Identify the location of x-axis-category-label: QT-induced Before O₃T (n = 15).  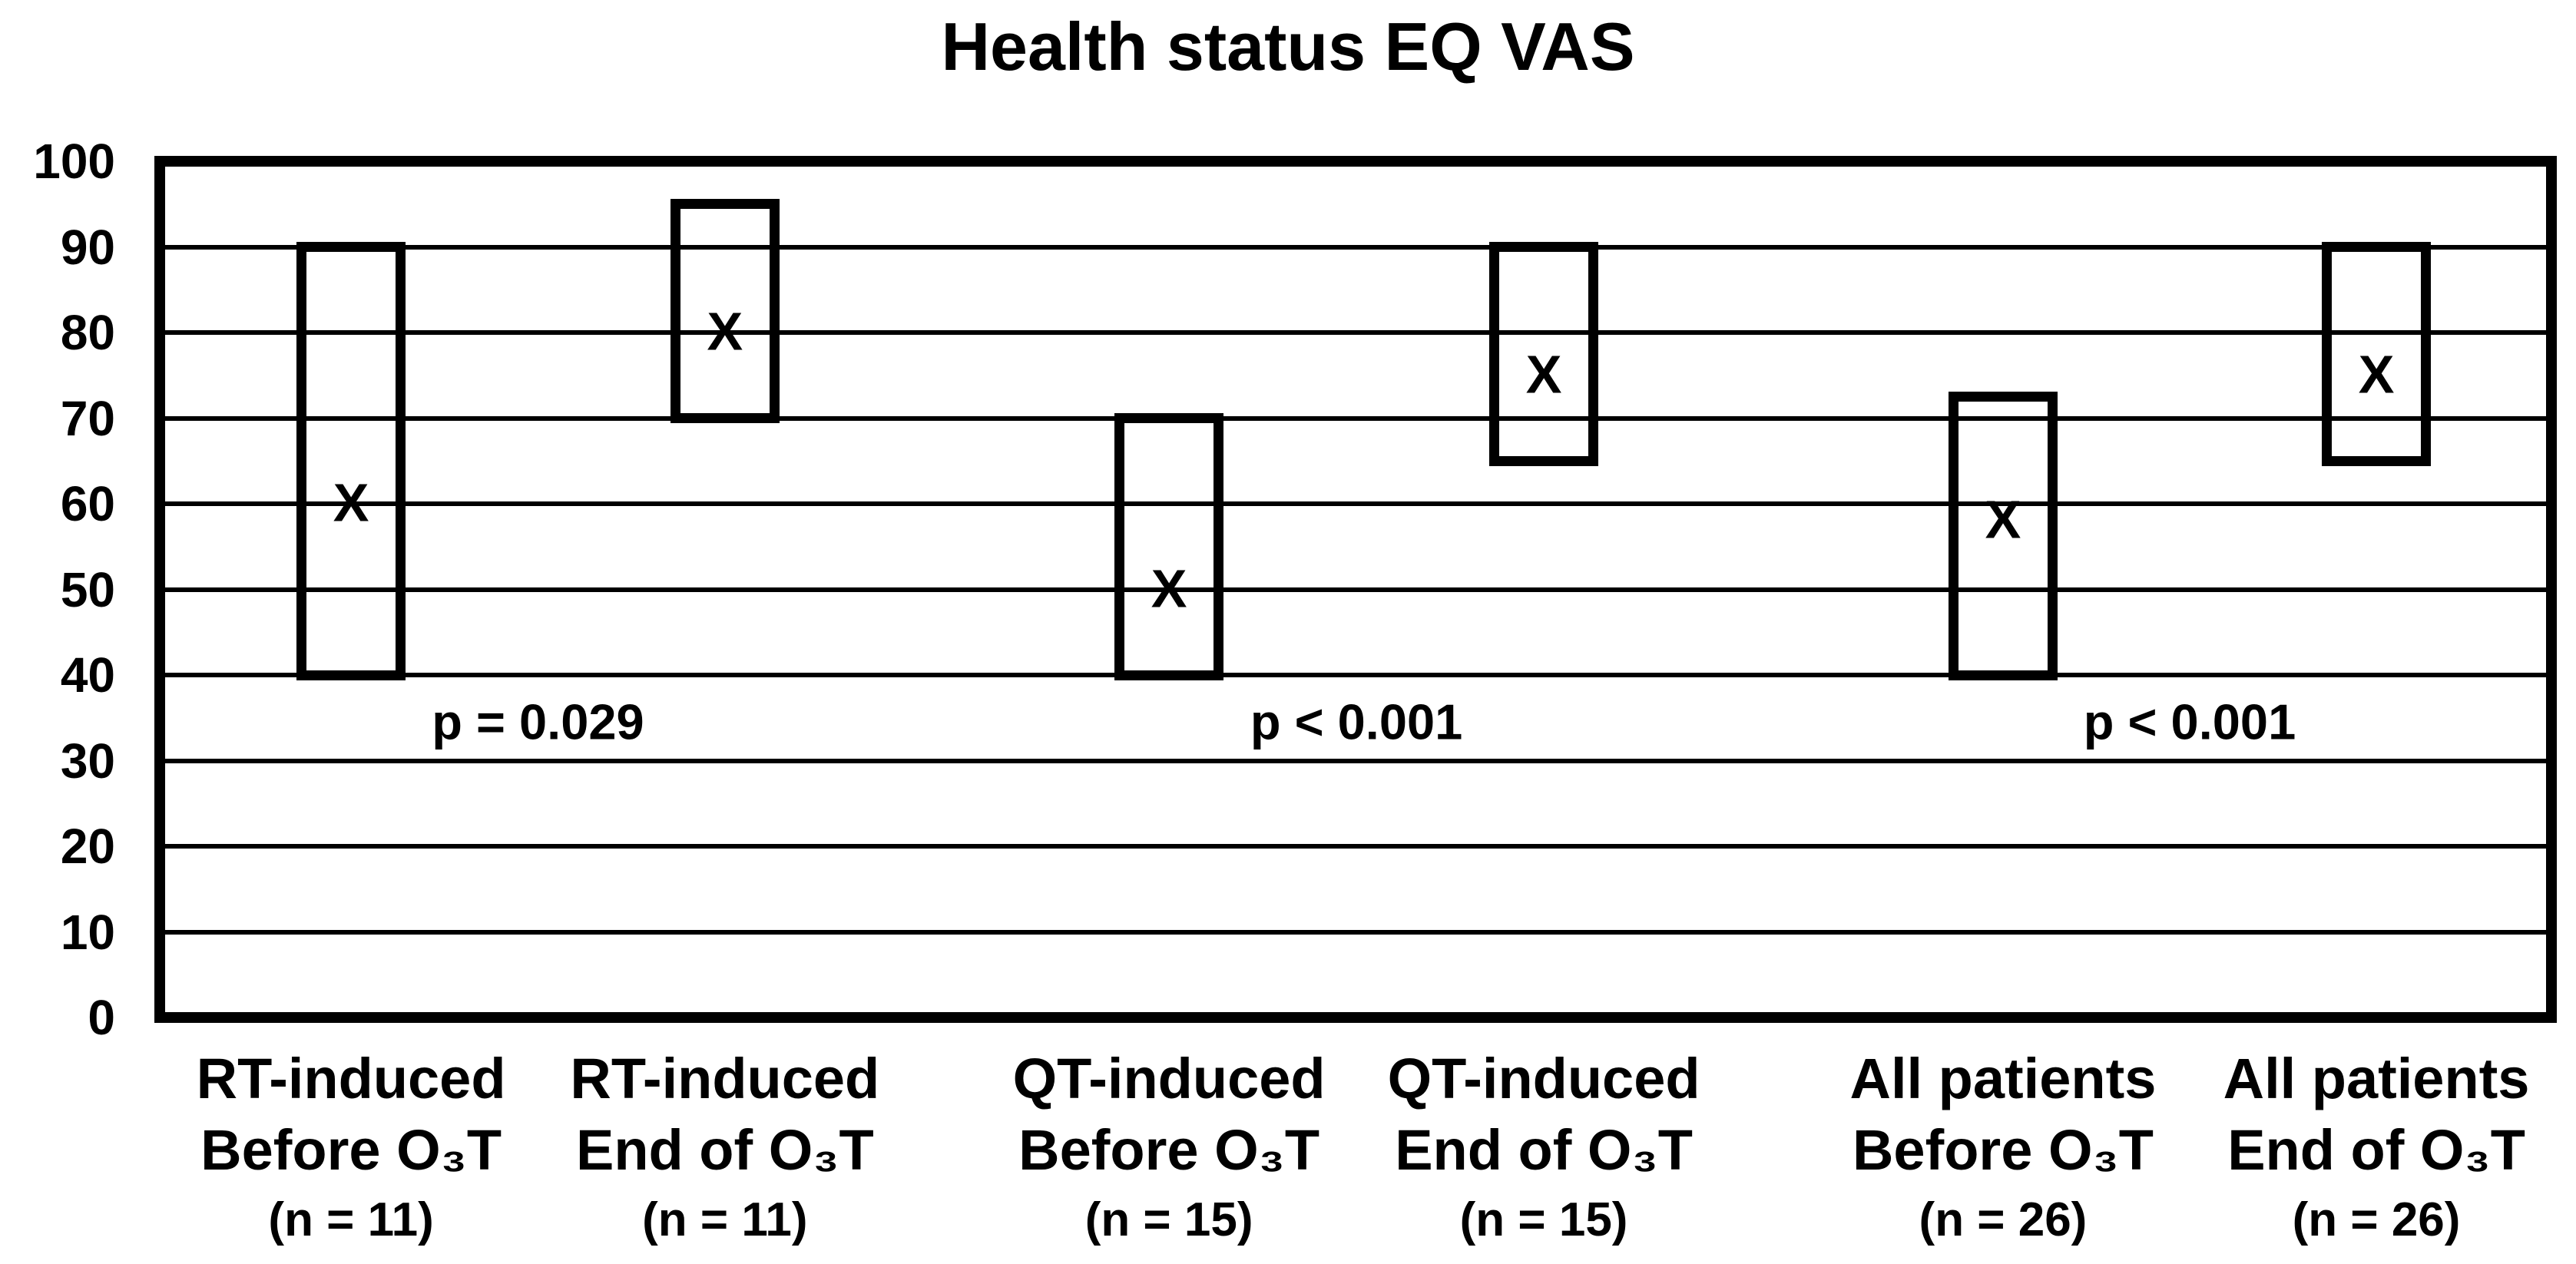
(1169, 1149).